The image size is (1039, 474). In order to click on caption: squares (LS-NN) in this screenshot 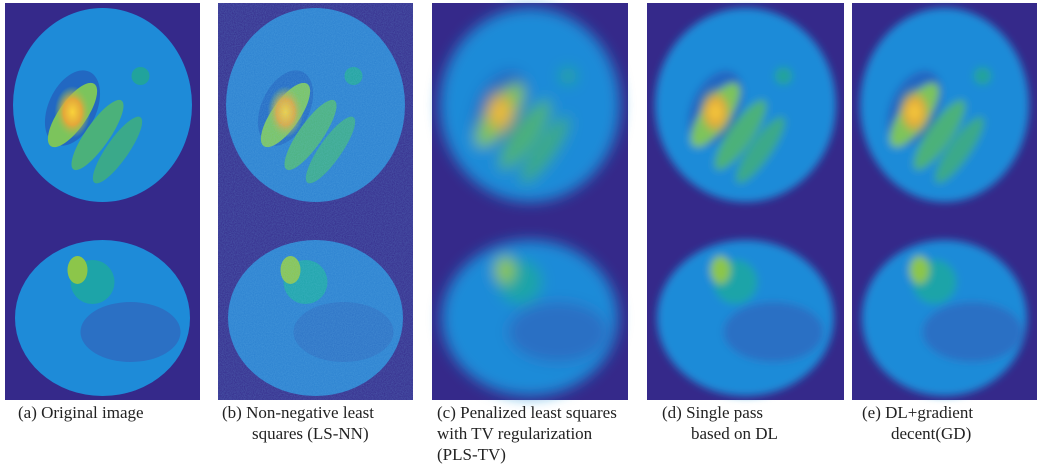, I will do `click(310, 433)`.